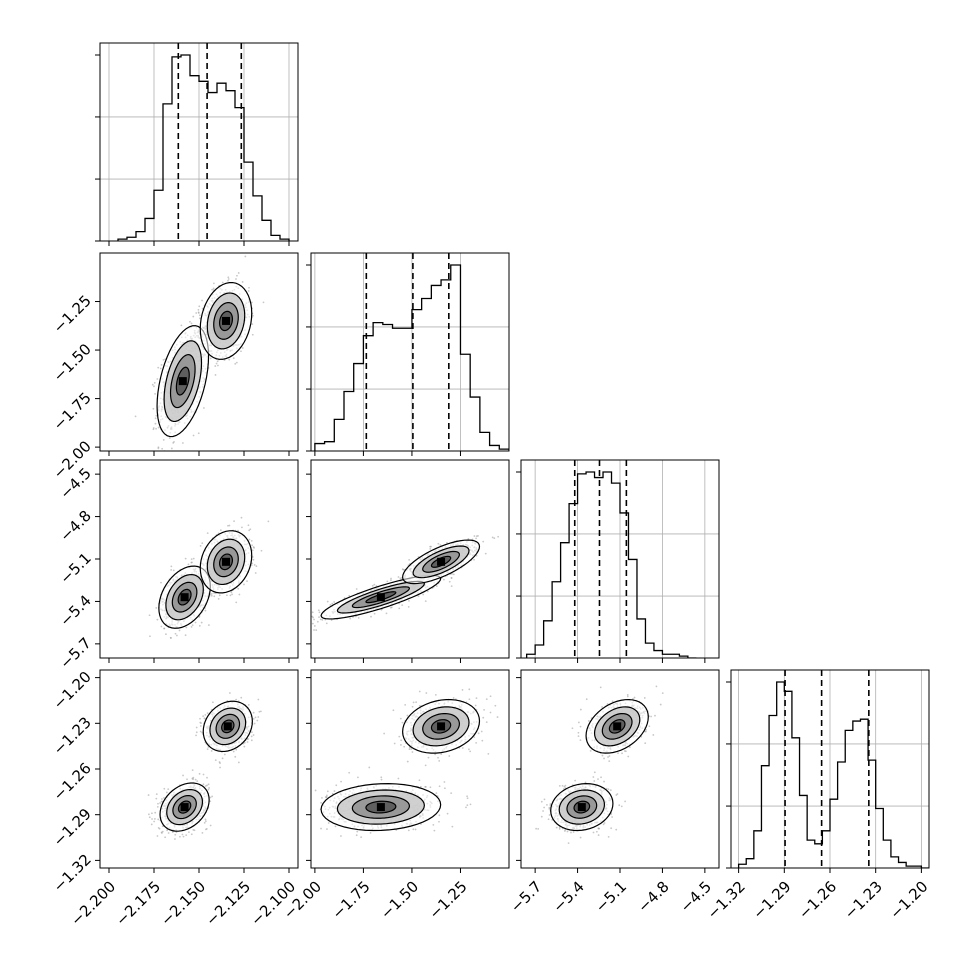  Describe the element at coordinates (72, 411) in the screenshot. I see `y-tick-label: −1.75` at that location.